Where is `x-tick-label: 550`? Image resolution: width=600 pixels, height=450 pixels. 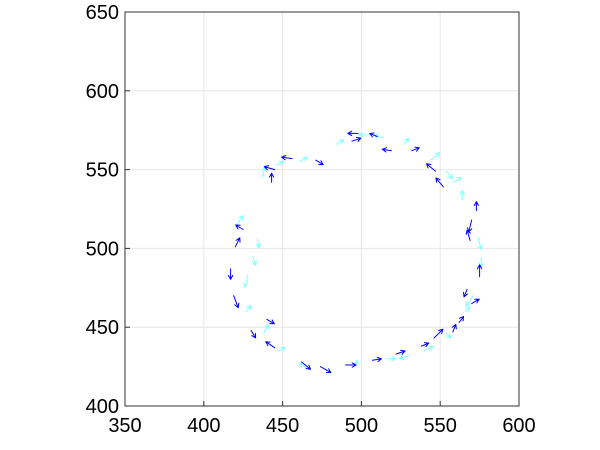 x-tick-label: 550 is located at coordinates (440, 426).